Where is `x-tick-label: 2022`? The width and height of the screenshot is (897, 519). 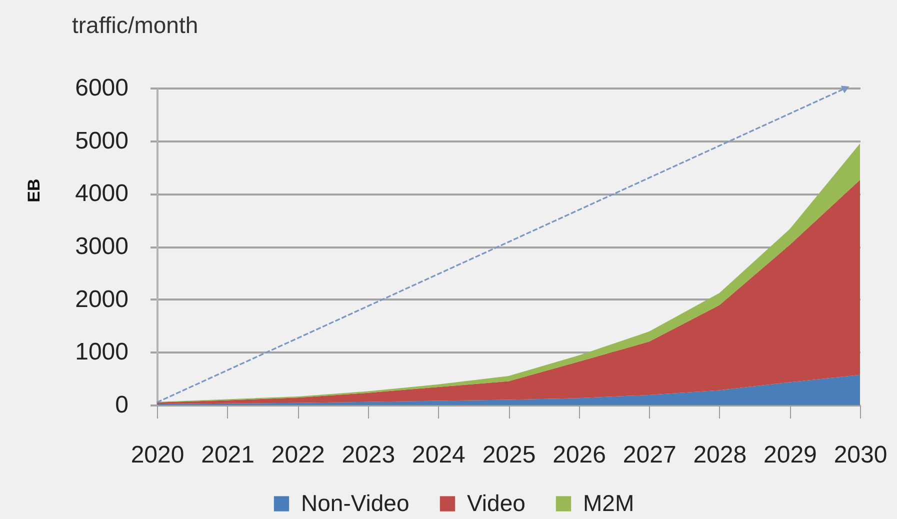
x-tick-label: 2022 is located at coordinates (298, 455).